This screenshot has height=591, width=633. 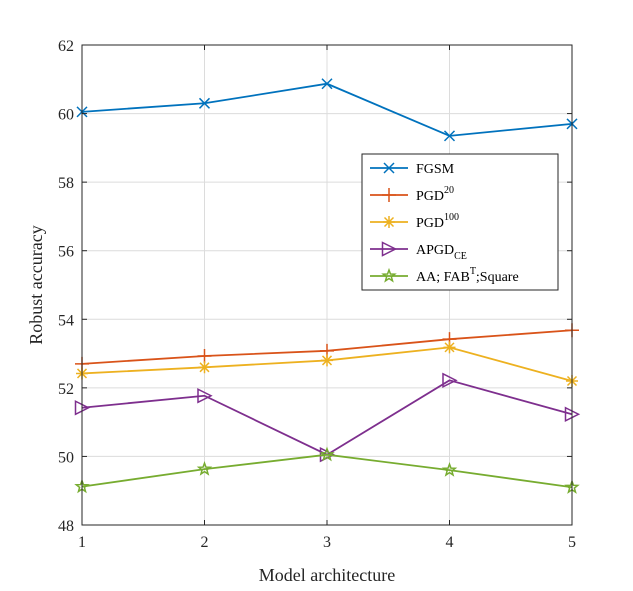 What do you see at coordinates (66, 46) in the screenshot?
I see `y-tick-label: 62` at bounding box center [66, 46].